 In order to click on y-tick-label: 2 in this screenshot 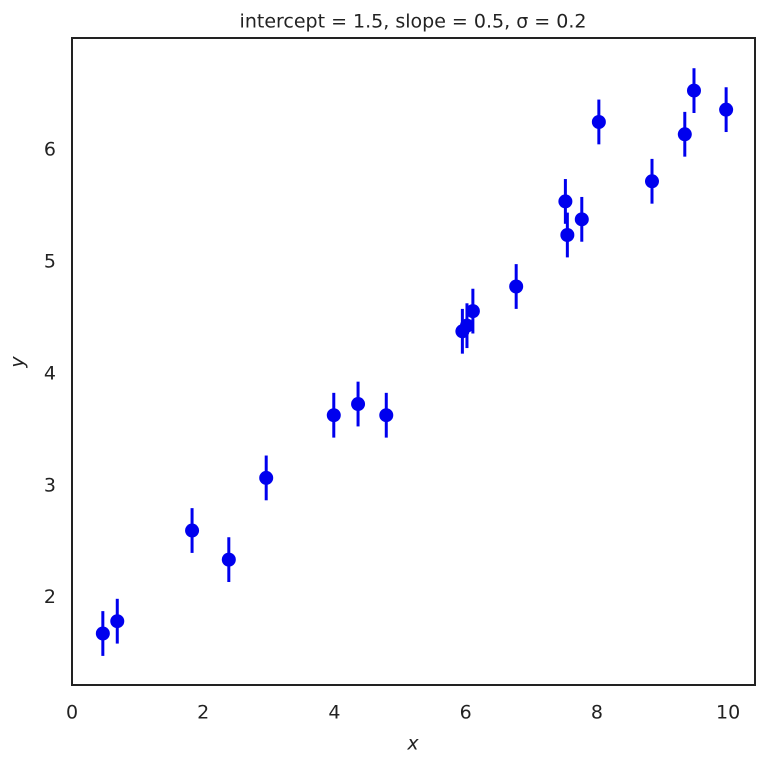, I will do `click(50, 597)`.